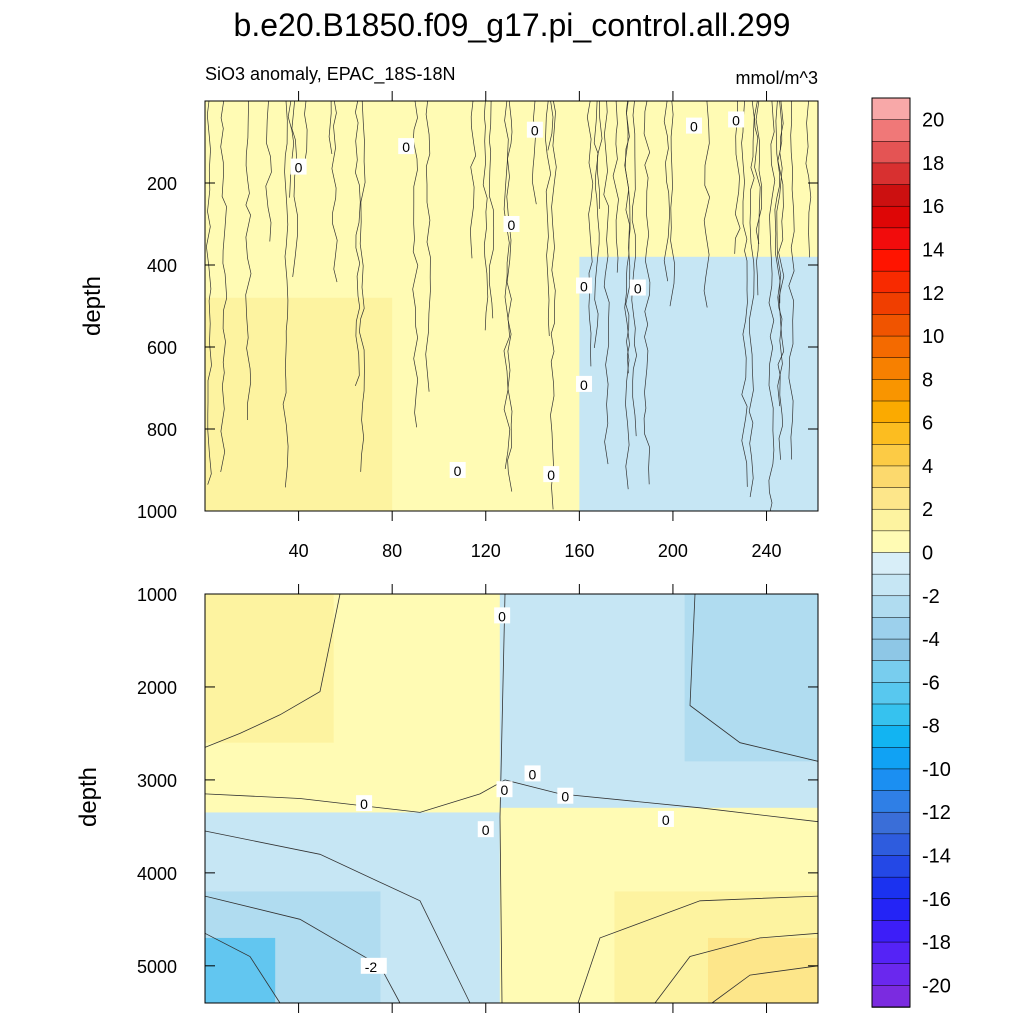  Describe the element at coordinates (88, 797) in the screenshot. I see `lower-ylabel: depth` at that location.